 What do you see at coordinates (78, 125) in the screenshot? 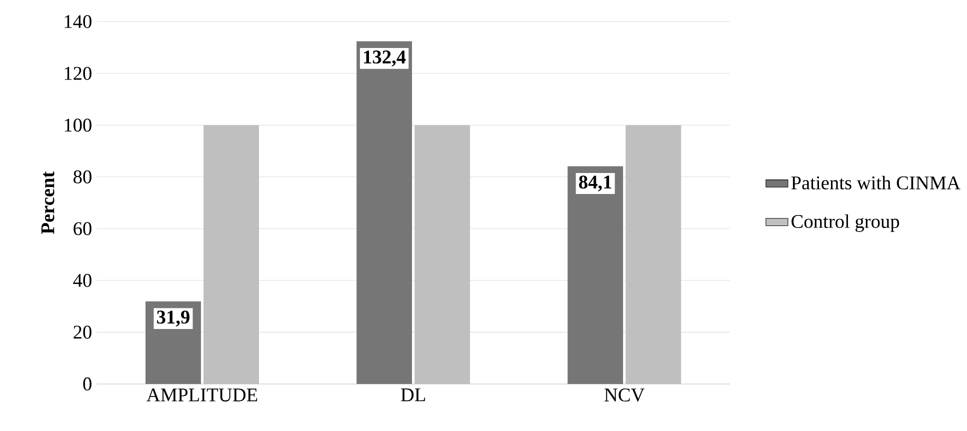
I see `y-tick-label: 100` at bounding box center [78, 125].